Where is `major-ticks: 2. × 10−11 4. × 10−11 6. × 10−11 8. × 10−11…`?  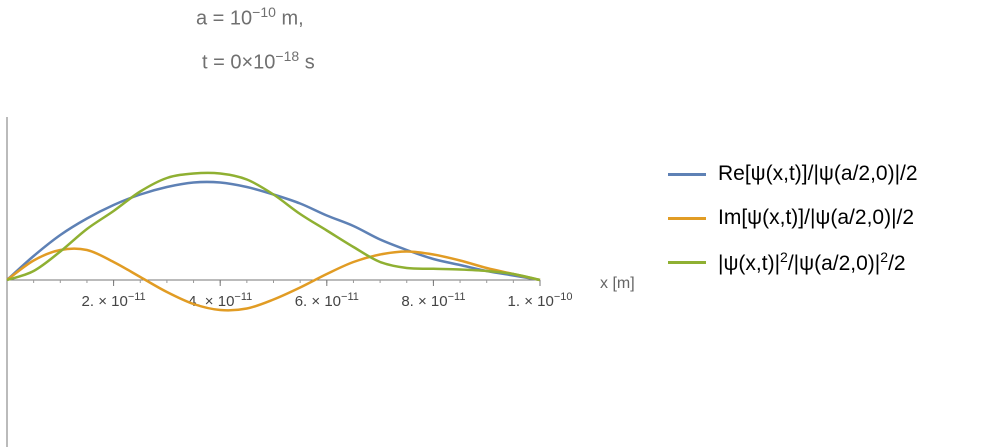
major-ticks: 2. × 10−11 4. × 10−11 6. × 10−11 8. × 10−11… is located at coordinates (327, 295).